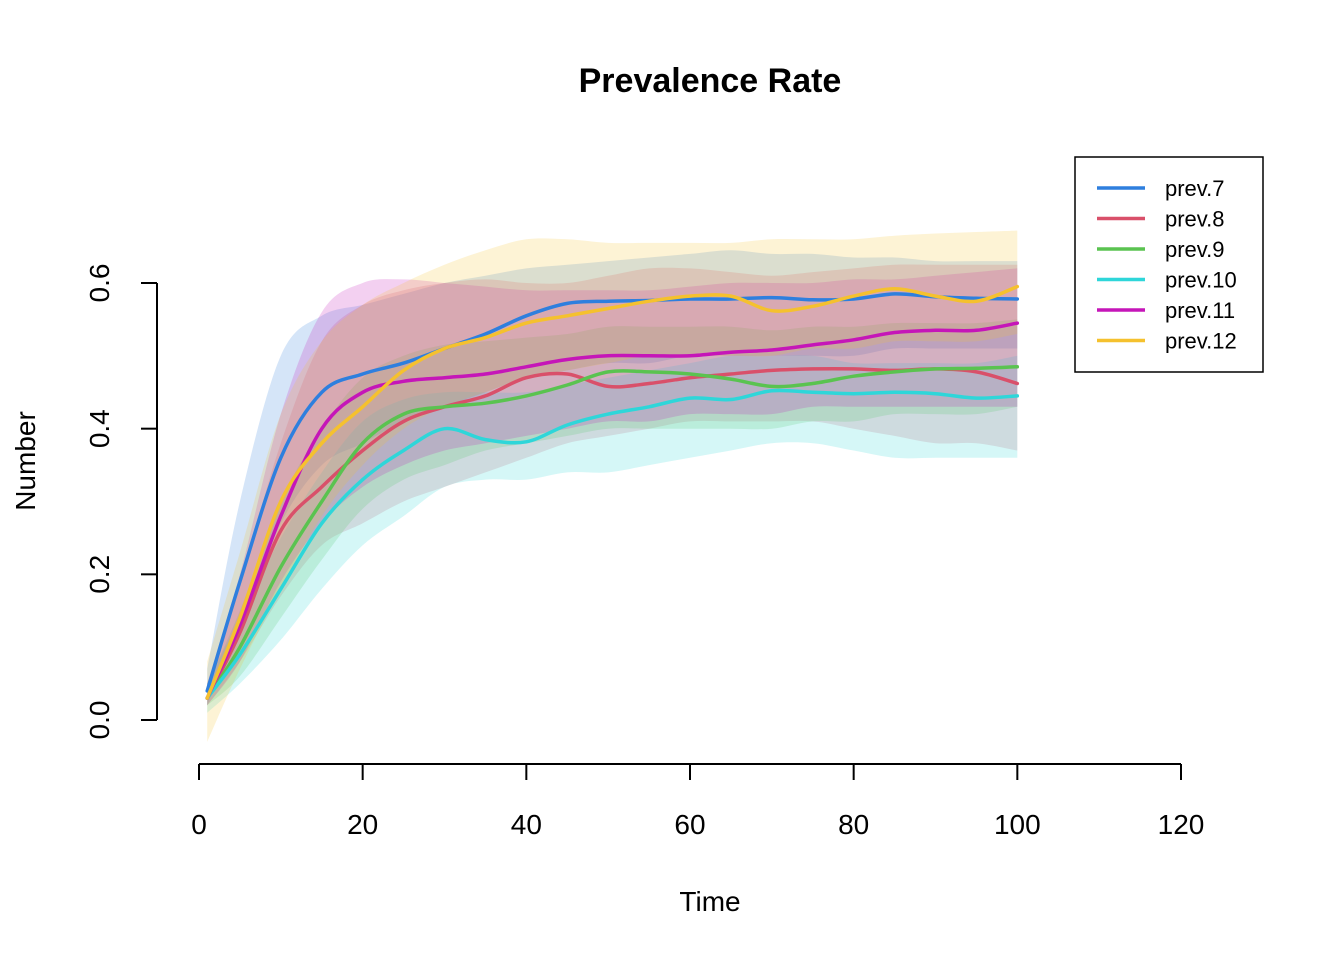 The width and height of the screenshot is (1344, 960). What do you see at coordinates (362, 824) in the screenshot?
I see `x-tick-label: 20` at bounding box center [362, 824].